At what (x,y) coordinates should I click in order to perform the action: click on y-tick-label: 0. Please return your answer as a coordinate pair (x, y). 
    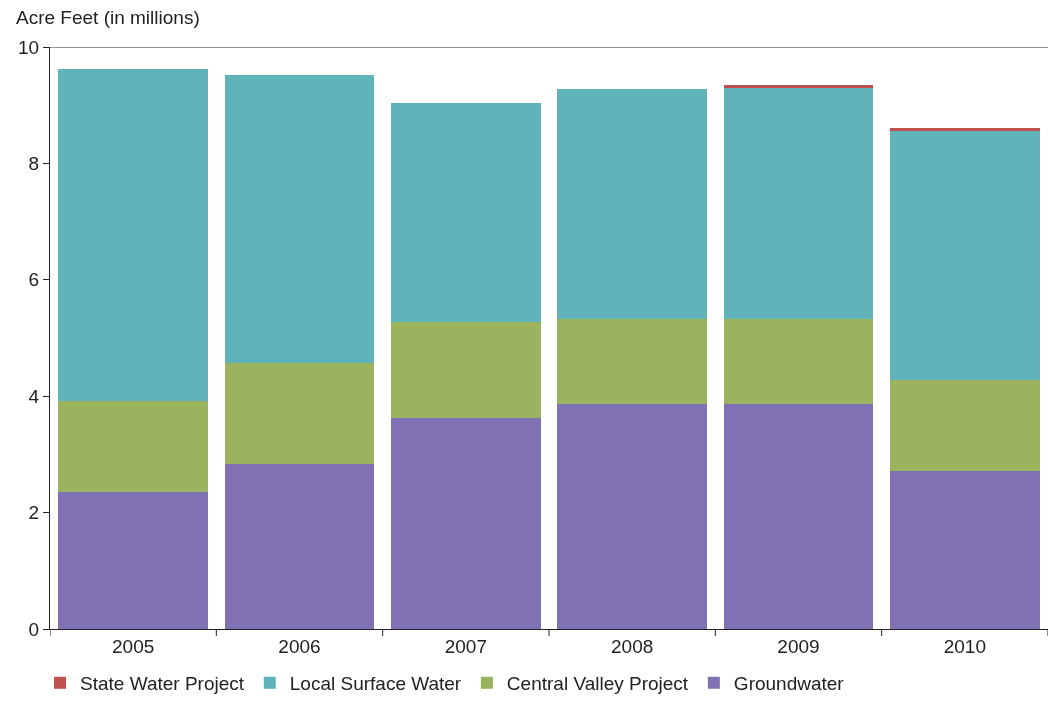
    Looking at the image, I should click on (34, 629).